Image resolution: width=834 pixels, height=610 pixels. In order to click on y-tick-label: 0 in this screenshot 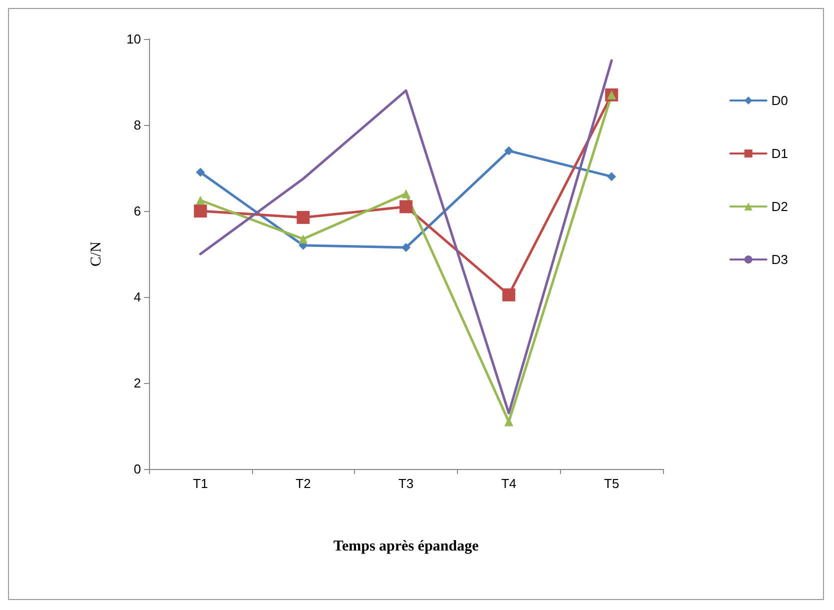, I will do `click(137, 469)`.